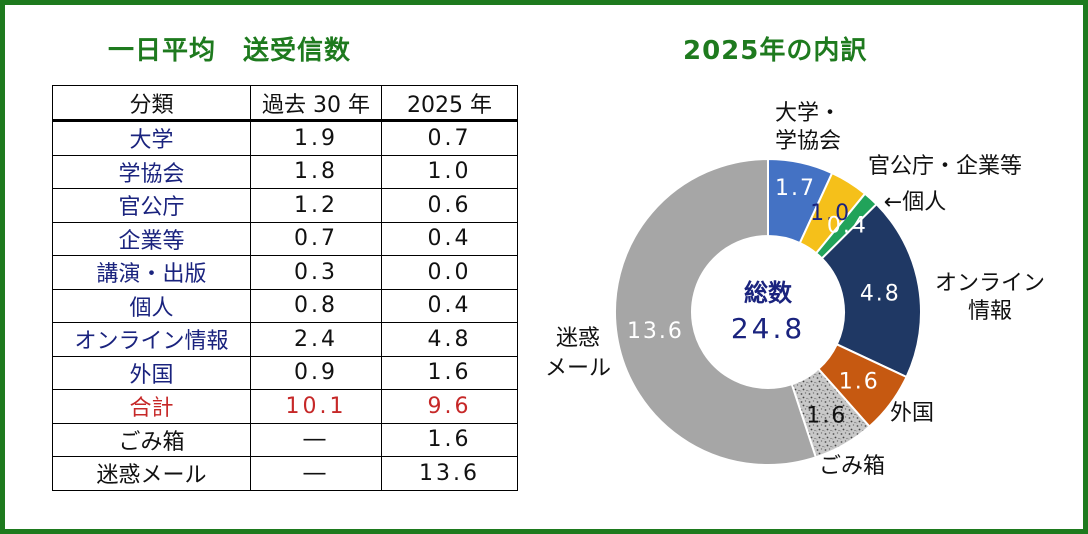 The image size is (1088, 534). I want to click on slice-outer-label: ←個人, so click(915, 202).